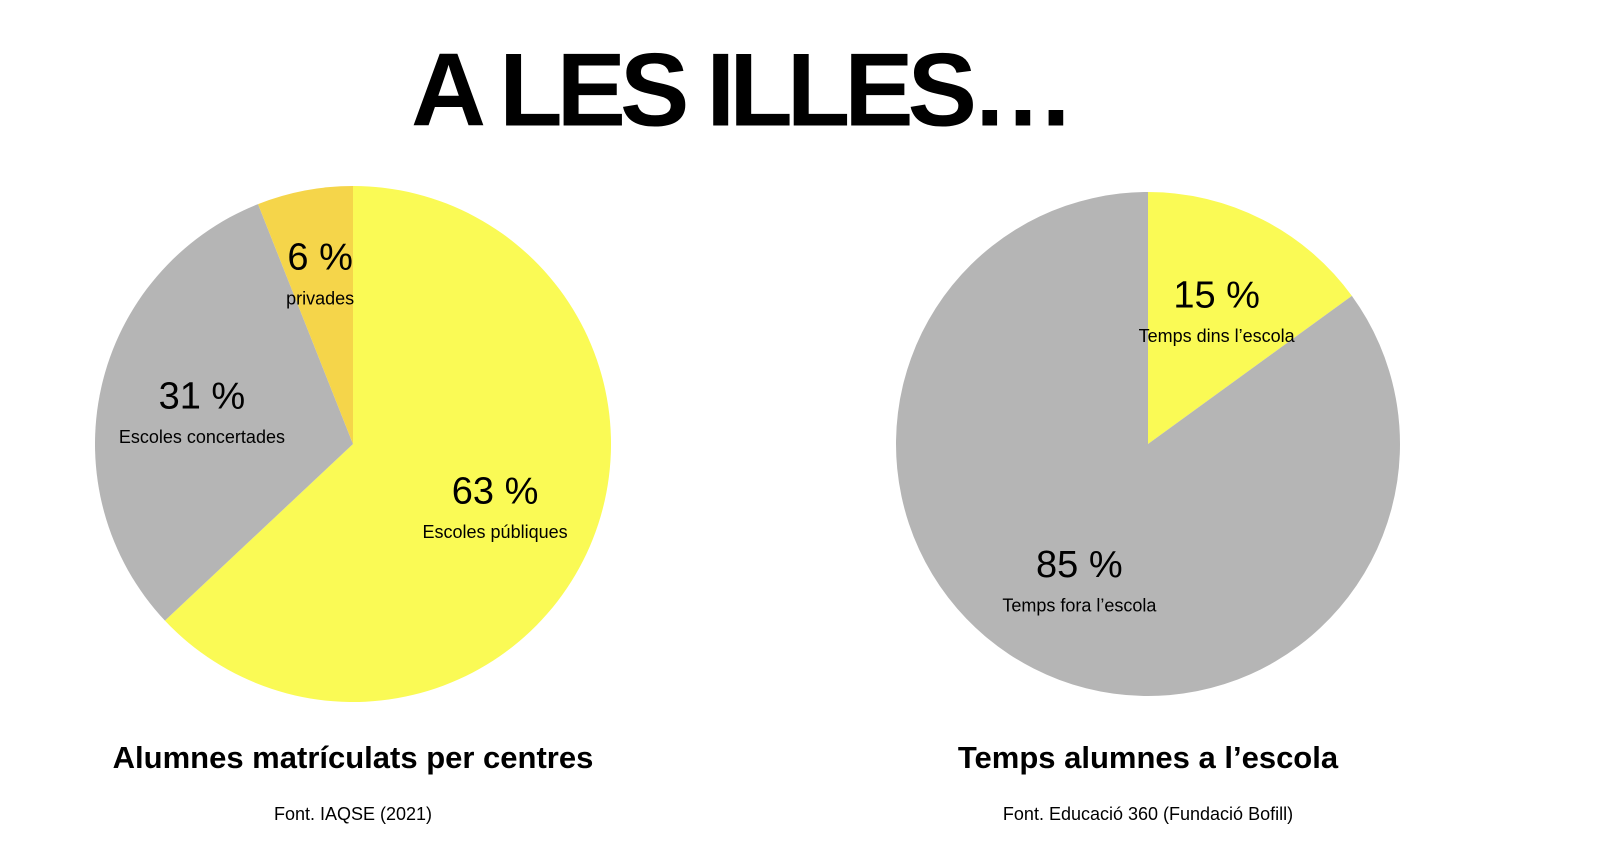  What do you see at coordinates (320, 298) in the screenshot?
I see `slice-label: privades` at bounding box center [320, 298].